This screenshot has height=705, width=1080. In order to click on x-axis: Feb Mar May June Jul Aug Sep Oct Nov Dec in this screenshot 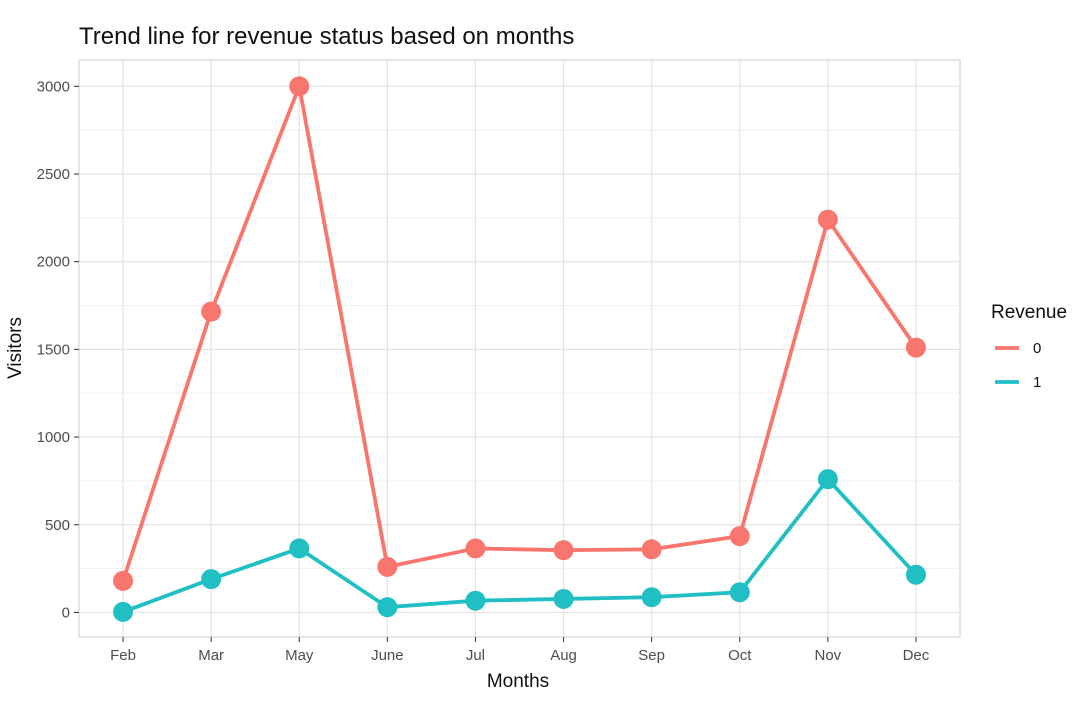, I will do `click(520, 650)`.